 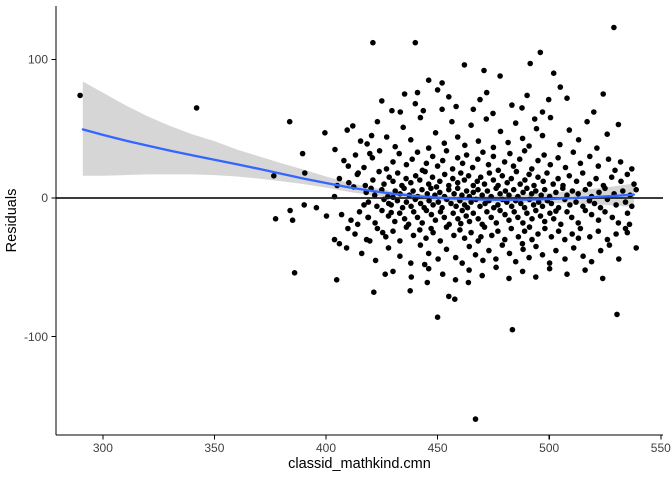 What do you see at coordinates (661, 448) in the screenshot?
I see `x-tick-label: 550` at bounding box center [661, 448].